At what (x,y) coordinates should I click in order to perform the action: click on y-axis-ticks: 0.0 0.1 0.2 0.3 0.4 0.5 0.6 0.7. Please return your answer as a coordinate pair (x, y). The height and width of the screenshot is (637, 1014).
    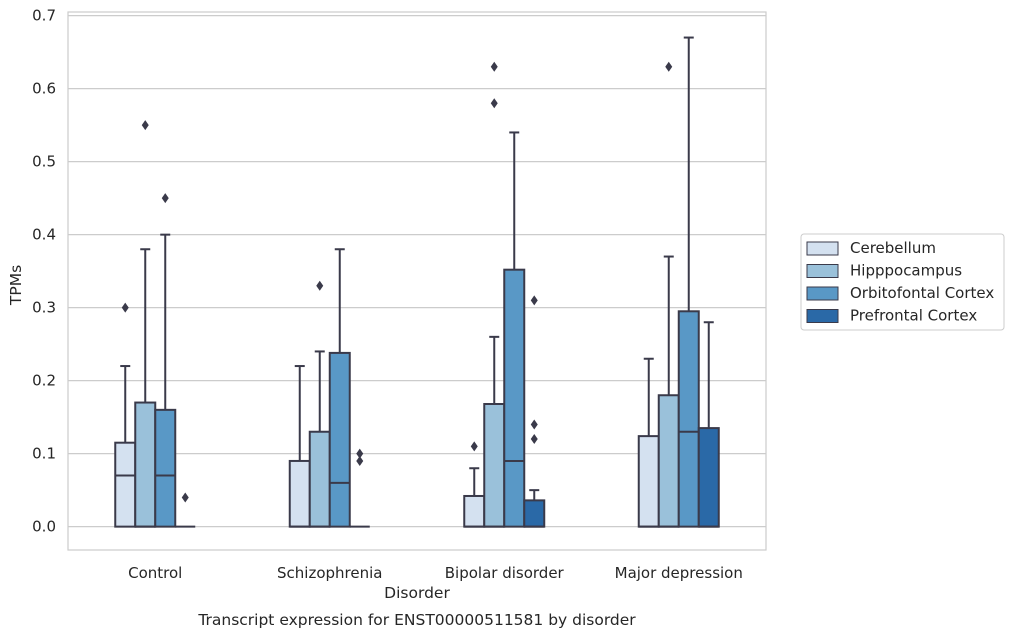
    Looking at the image, I should click on (44, 271).